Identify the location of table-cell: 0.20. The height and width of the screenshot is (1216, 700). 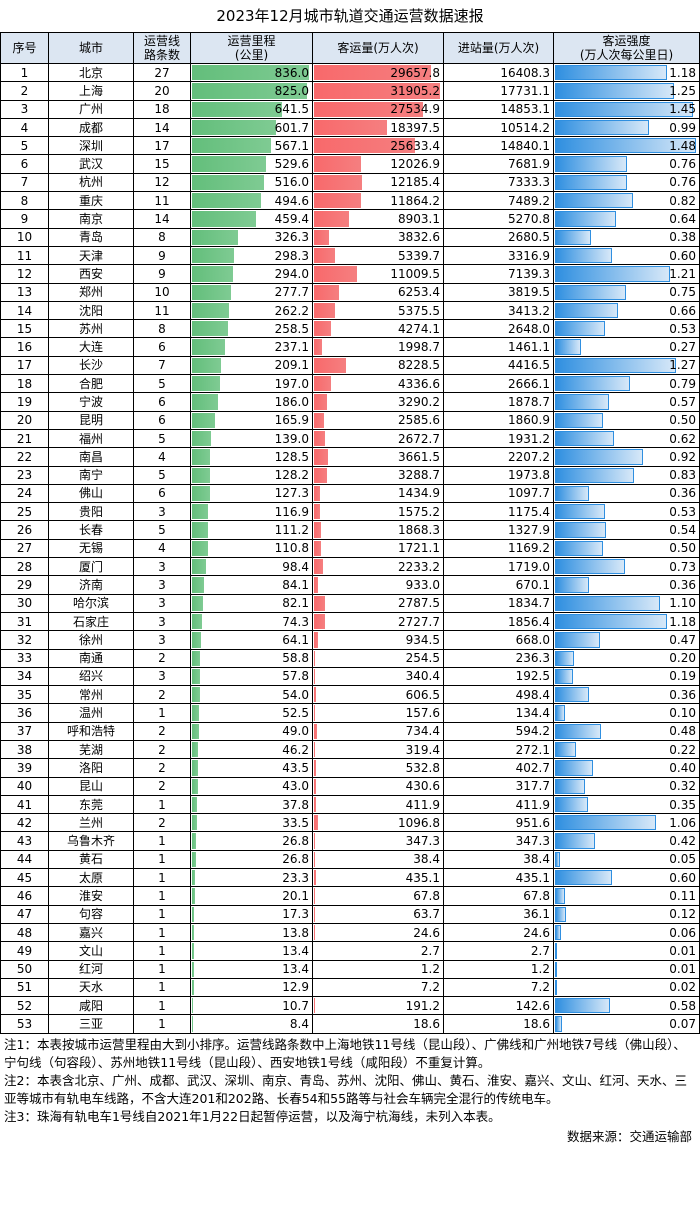
(626, 658).